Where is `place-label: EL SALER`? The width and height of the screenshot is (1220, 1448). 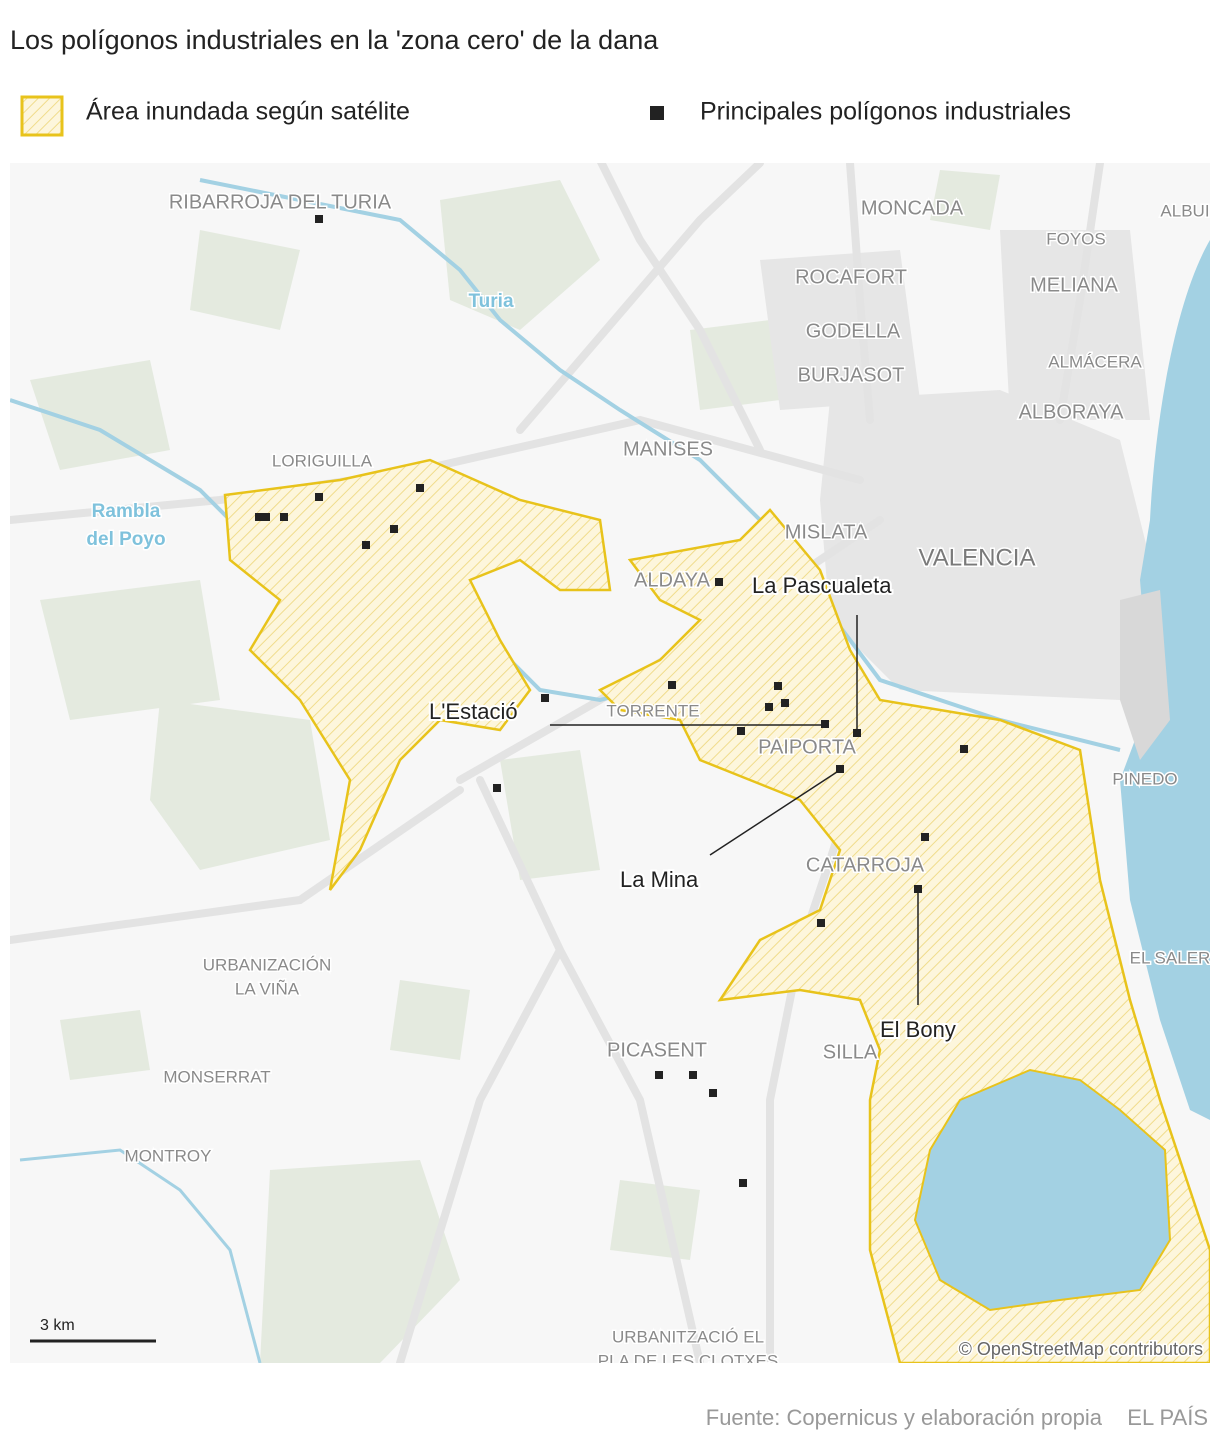 place-label: EL SALER is located at coordinates (1170, 957).